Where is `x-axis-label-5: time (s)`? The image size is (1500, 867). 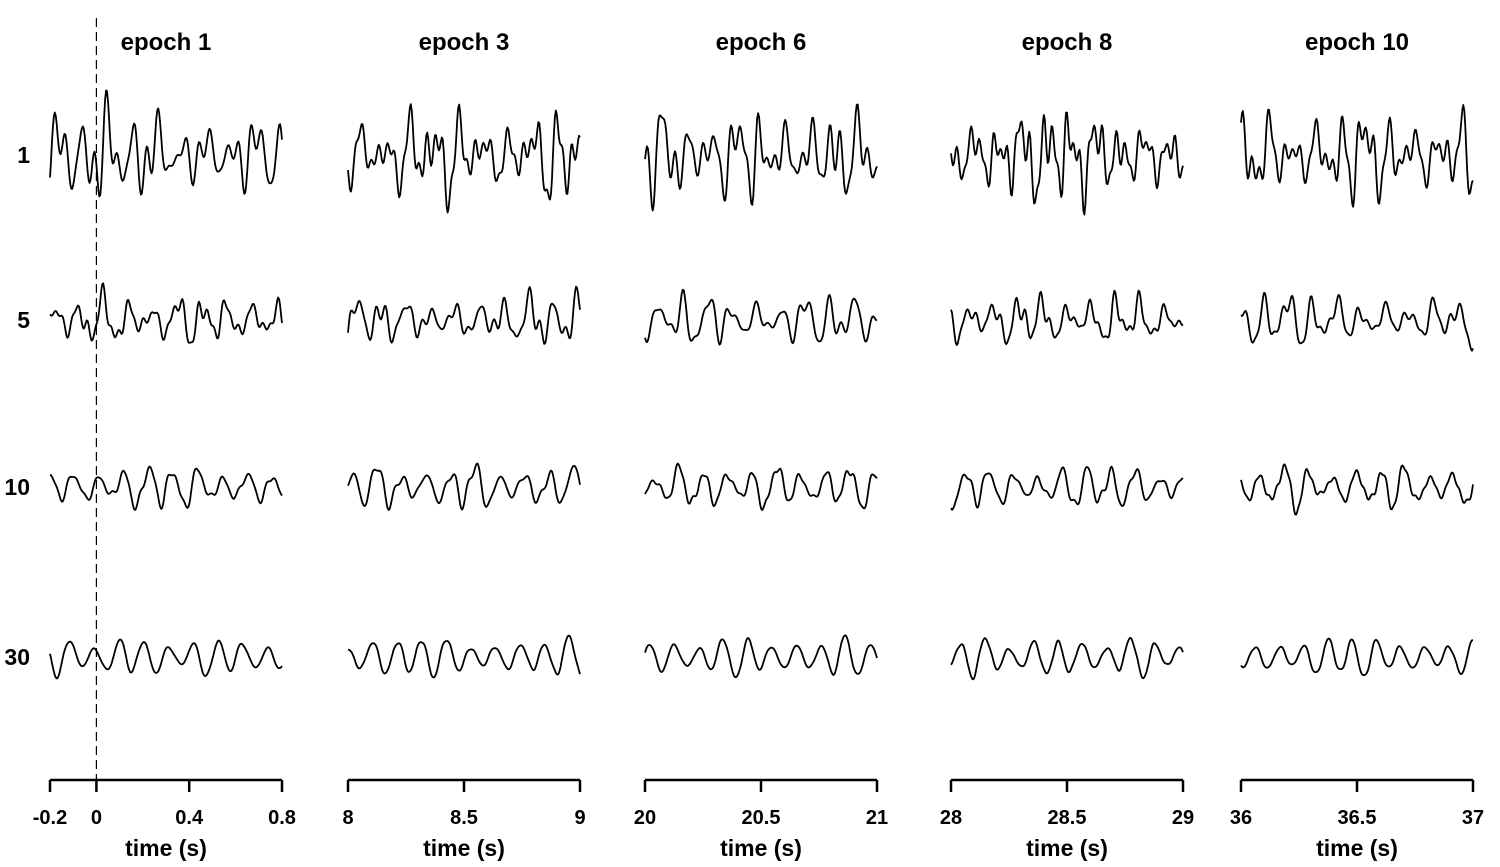 x-axis-label-5: time (s) is located at coordinates (1357, 848).